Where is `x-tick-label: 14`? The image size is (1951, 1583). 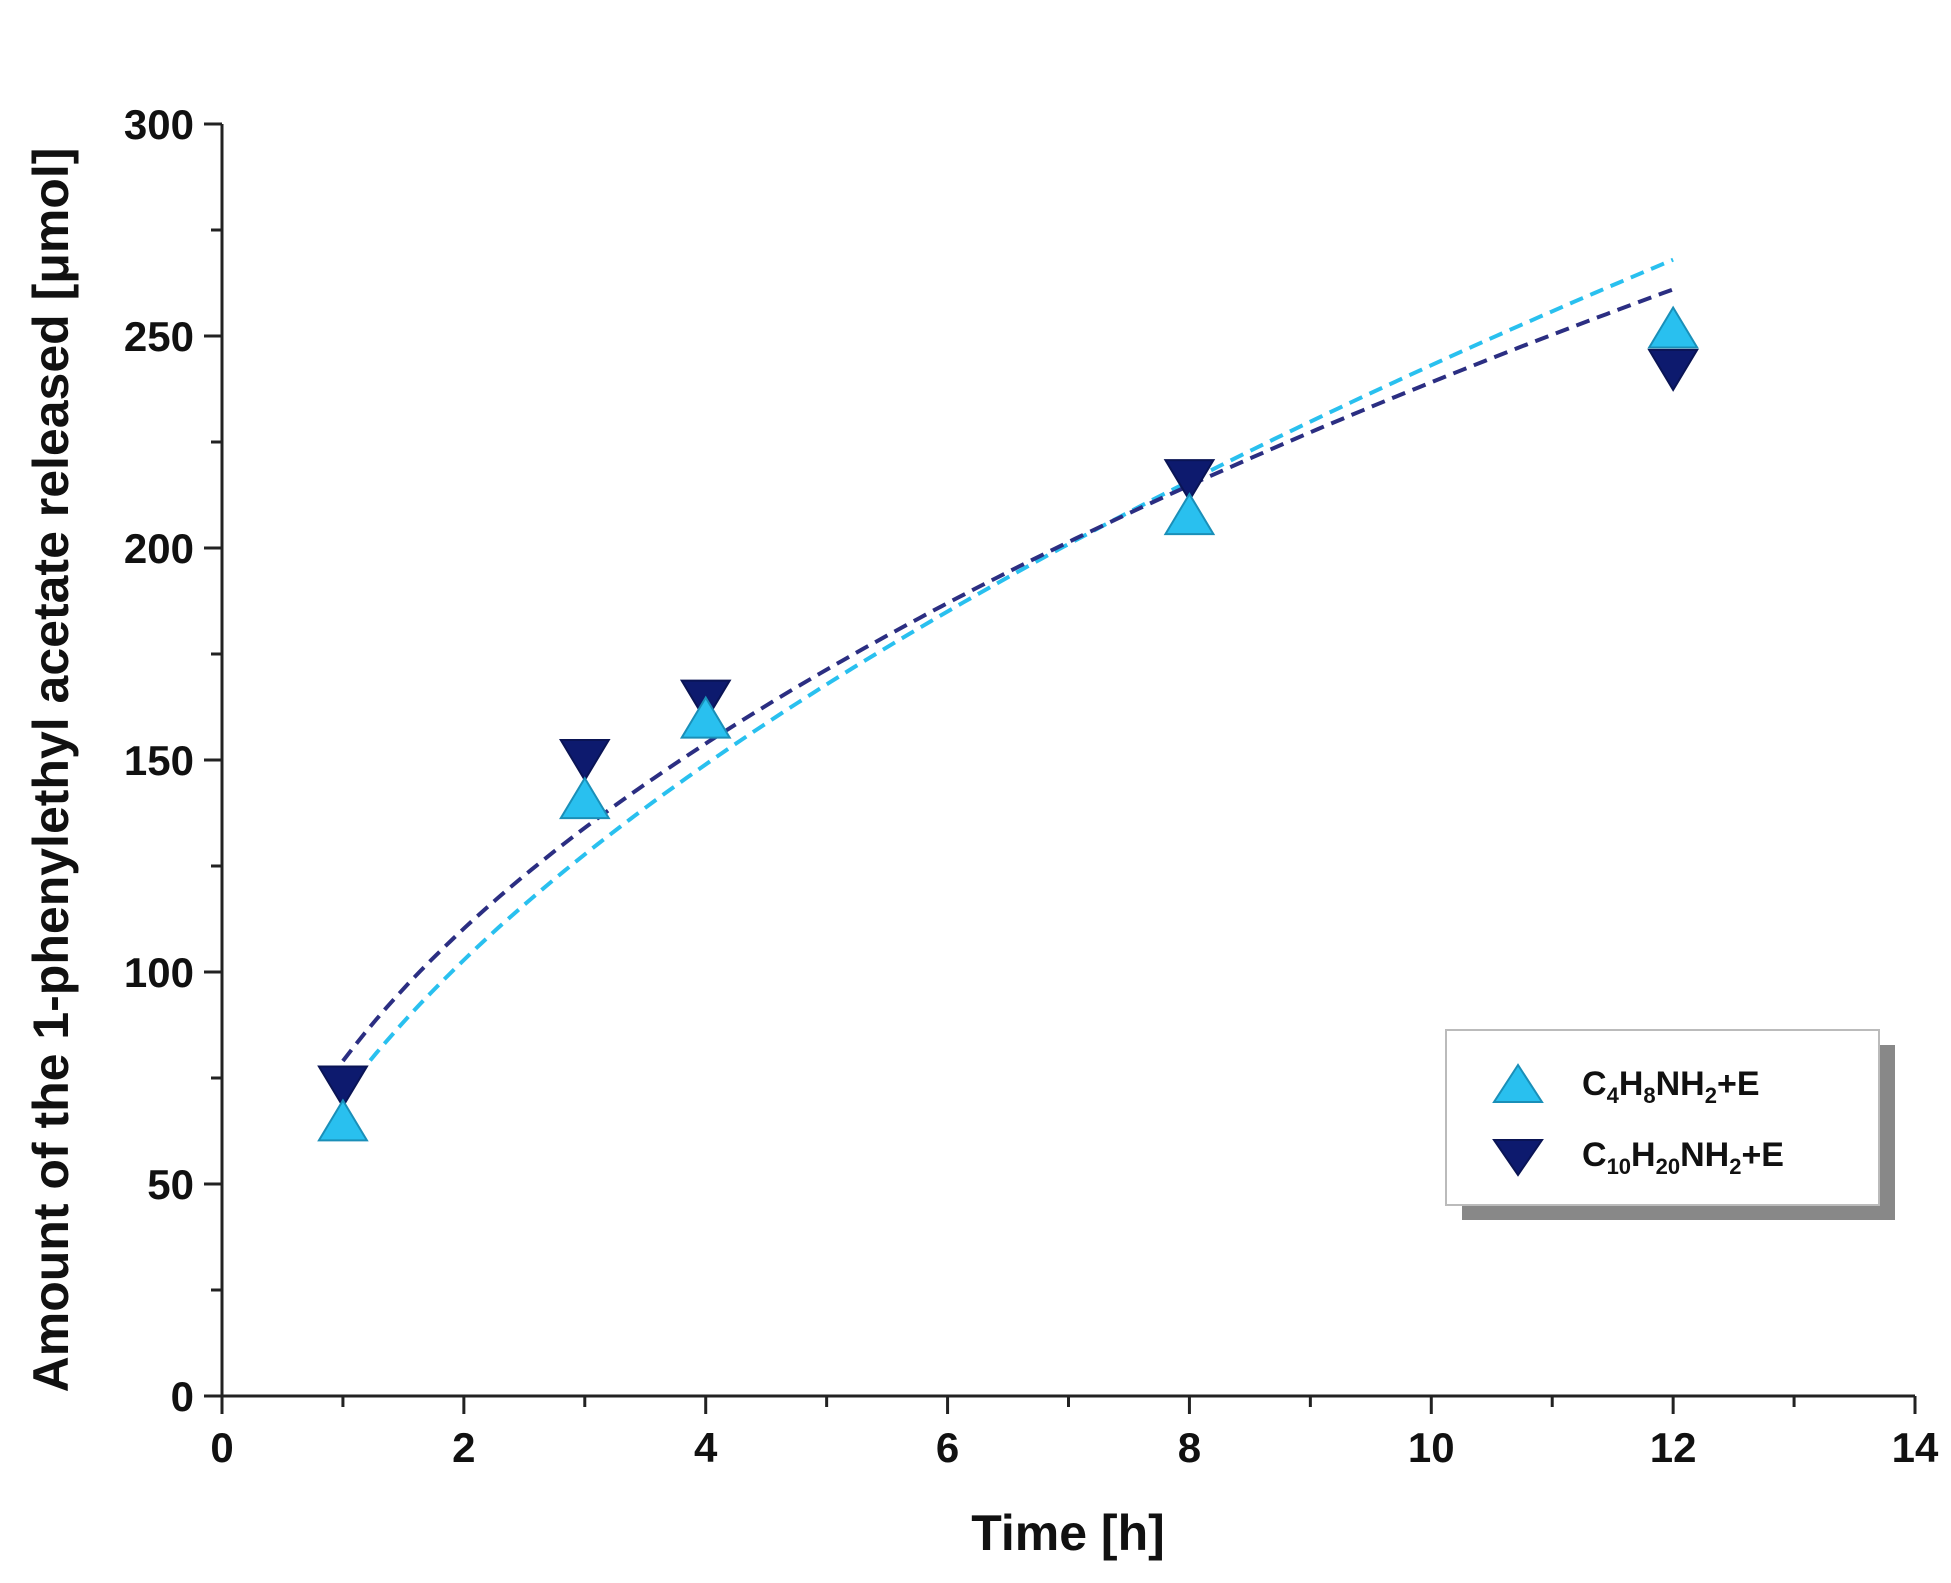
x-tick-label: 14 is located at coordinates (1915, 1447).